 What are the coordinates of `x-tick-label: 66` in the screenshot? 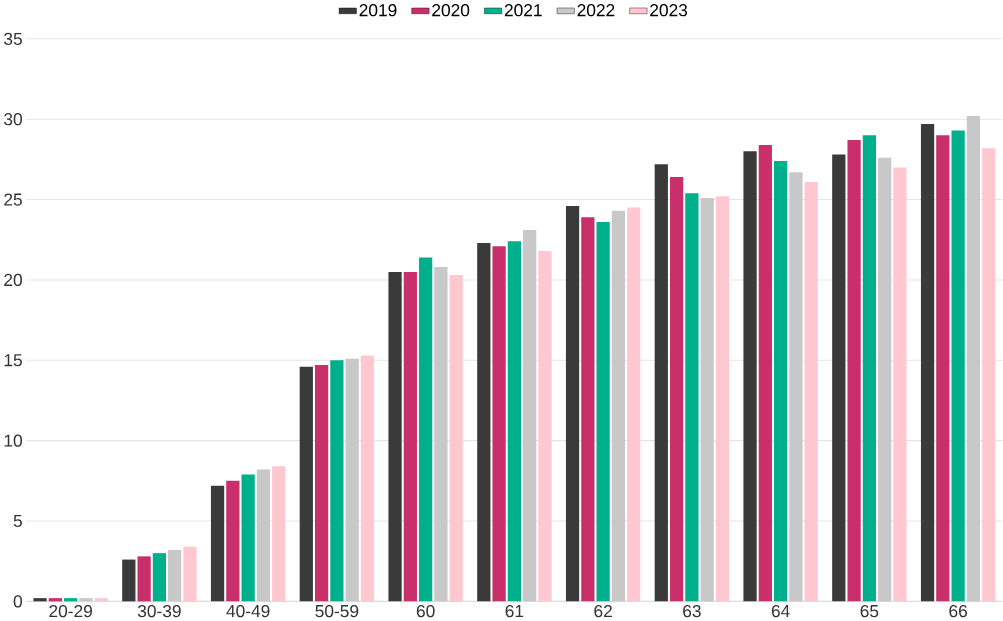 It's located at (958, 611).